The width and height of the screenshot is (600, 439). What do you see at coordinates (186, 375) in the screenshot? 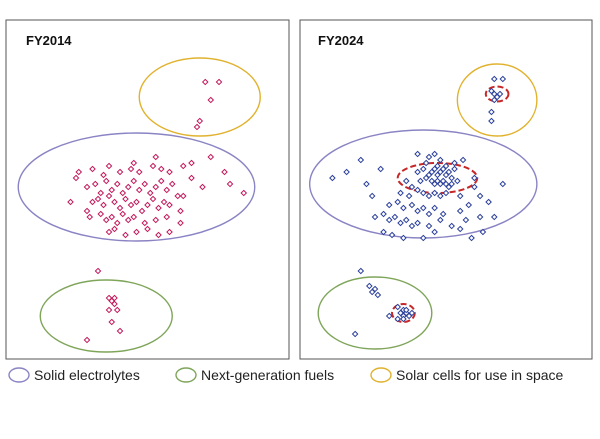
I see `legend-swatch-next-generation-fuels` at bounding box center [186, 375].